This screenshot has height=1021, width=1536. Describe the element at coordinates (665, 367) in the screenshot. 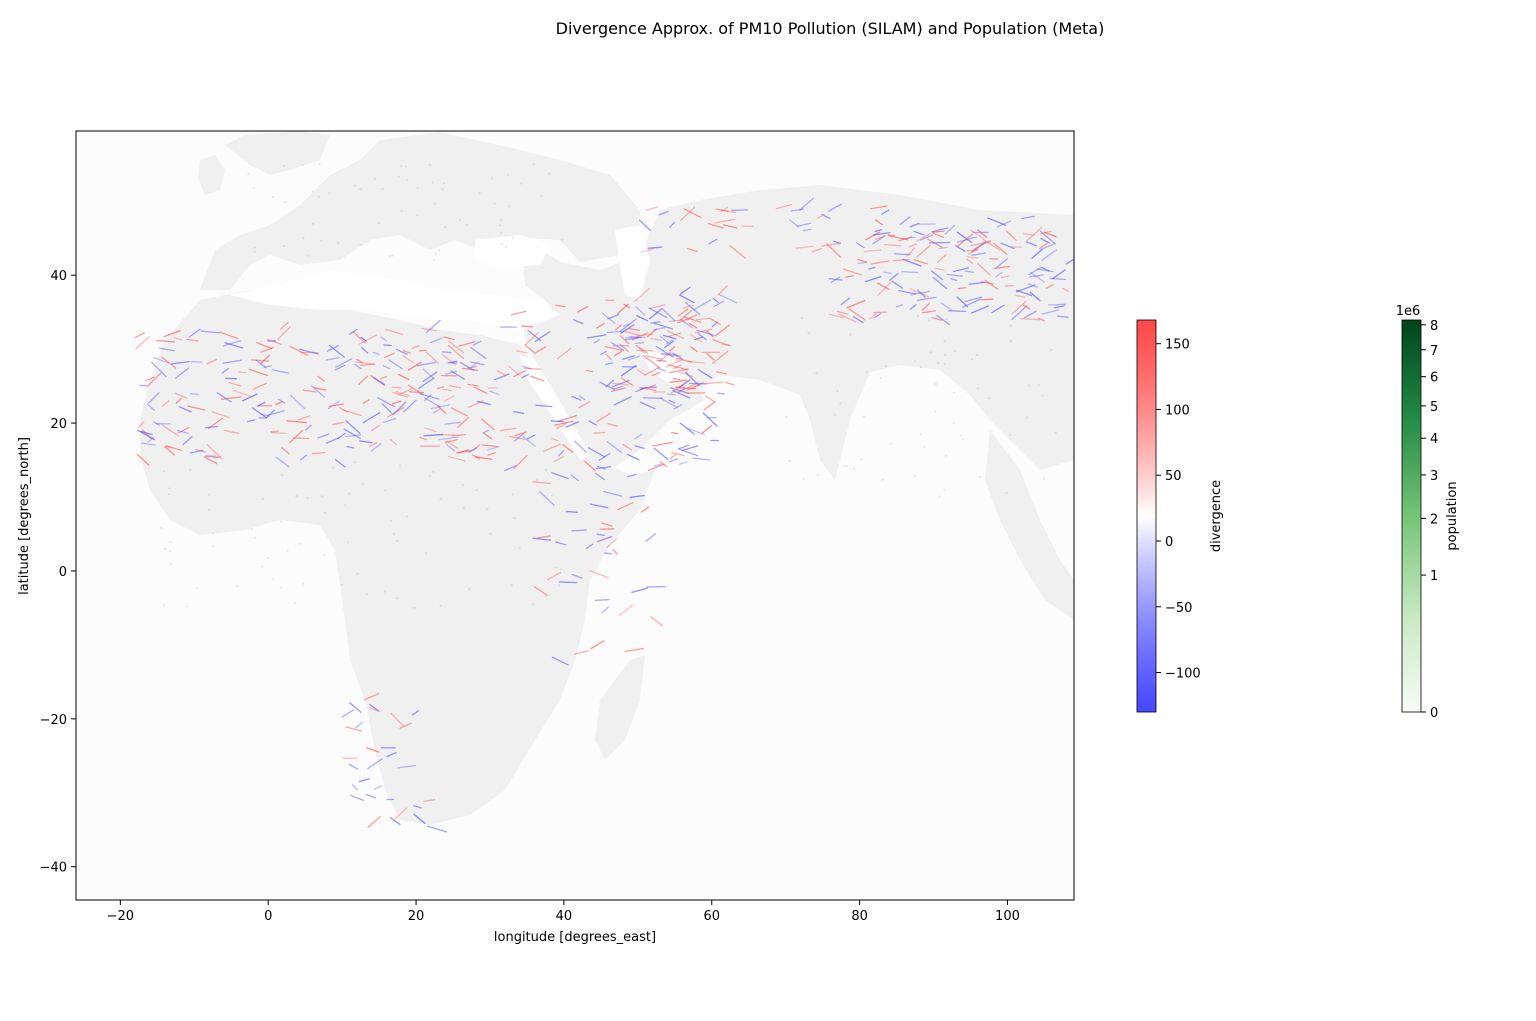

I see `sea-persian-gulf` at that location.